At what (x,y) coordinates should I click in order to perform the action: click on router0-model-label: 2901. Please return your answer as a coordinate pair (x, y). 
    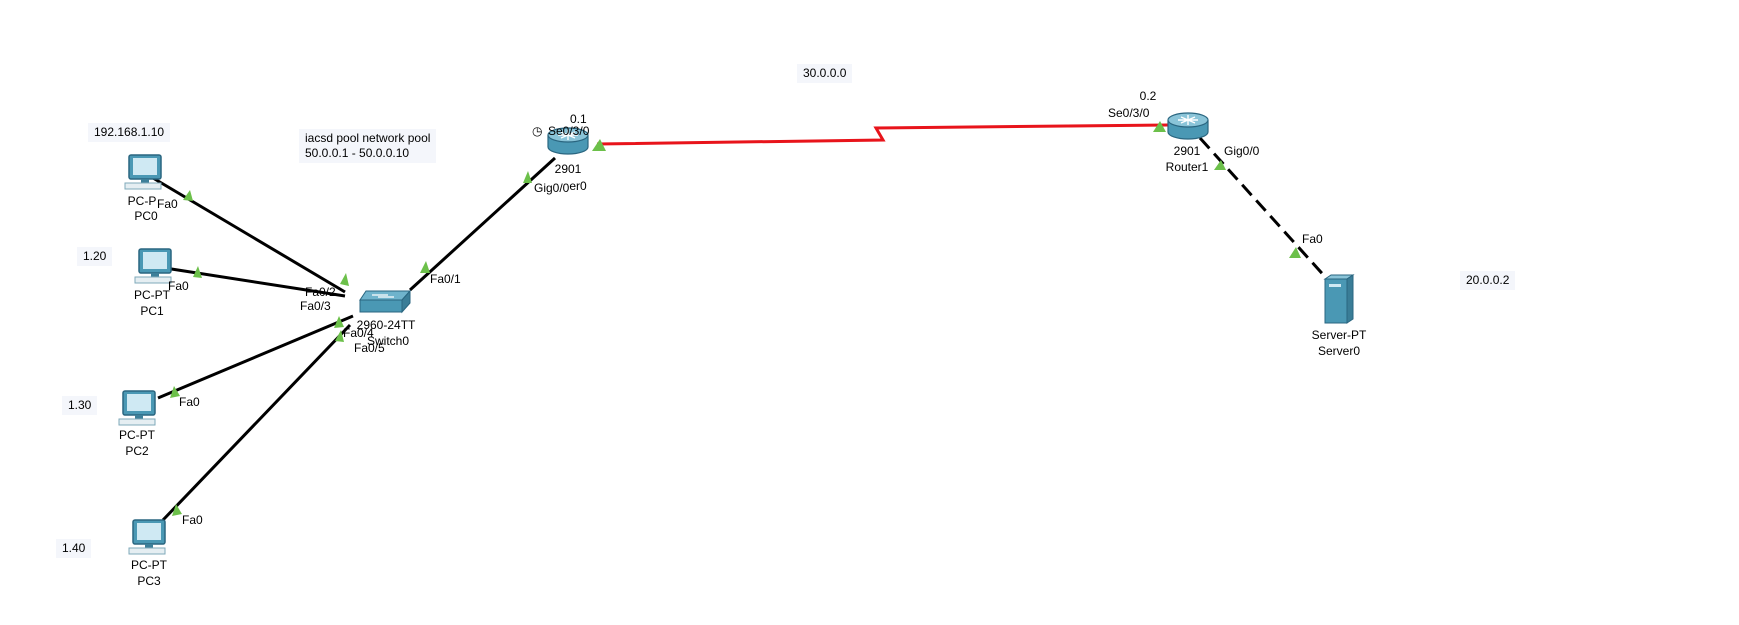
    Looking at the image, I should click on (568, 169).